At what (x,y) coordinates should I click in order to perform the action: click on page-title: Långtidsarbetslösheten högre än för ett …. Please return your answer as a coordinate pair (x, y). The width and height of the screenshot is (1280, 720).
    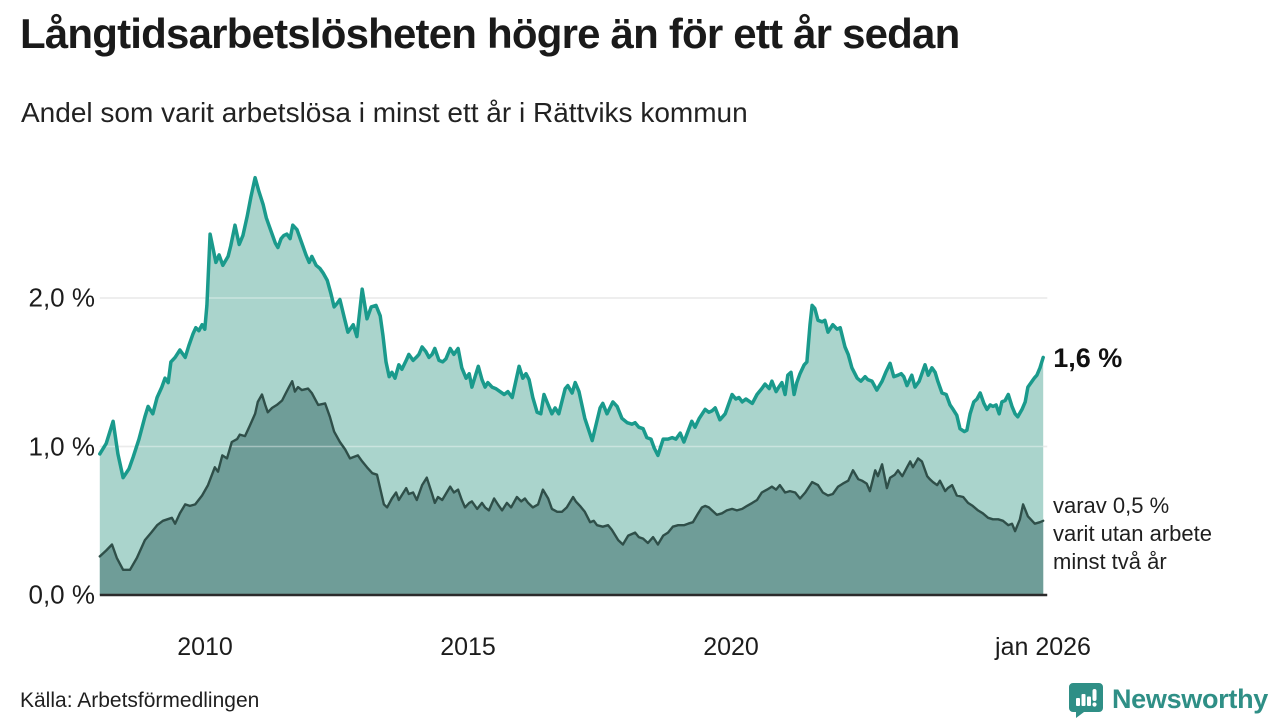
    Looking at the image, I should click on (490, 33).